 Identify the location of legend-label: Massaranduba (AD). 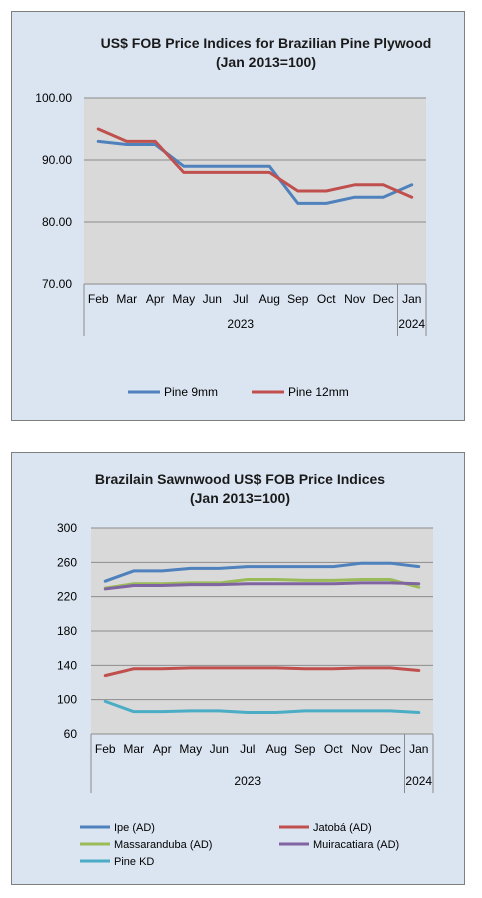
(163, 845).